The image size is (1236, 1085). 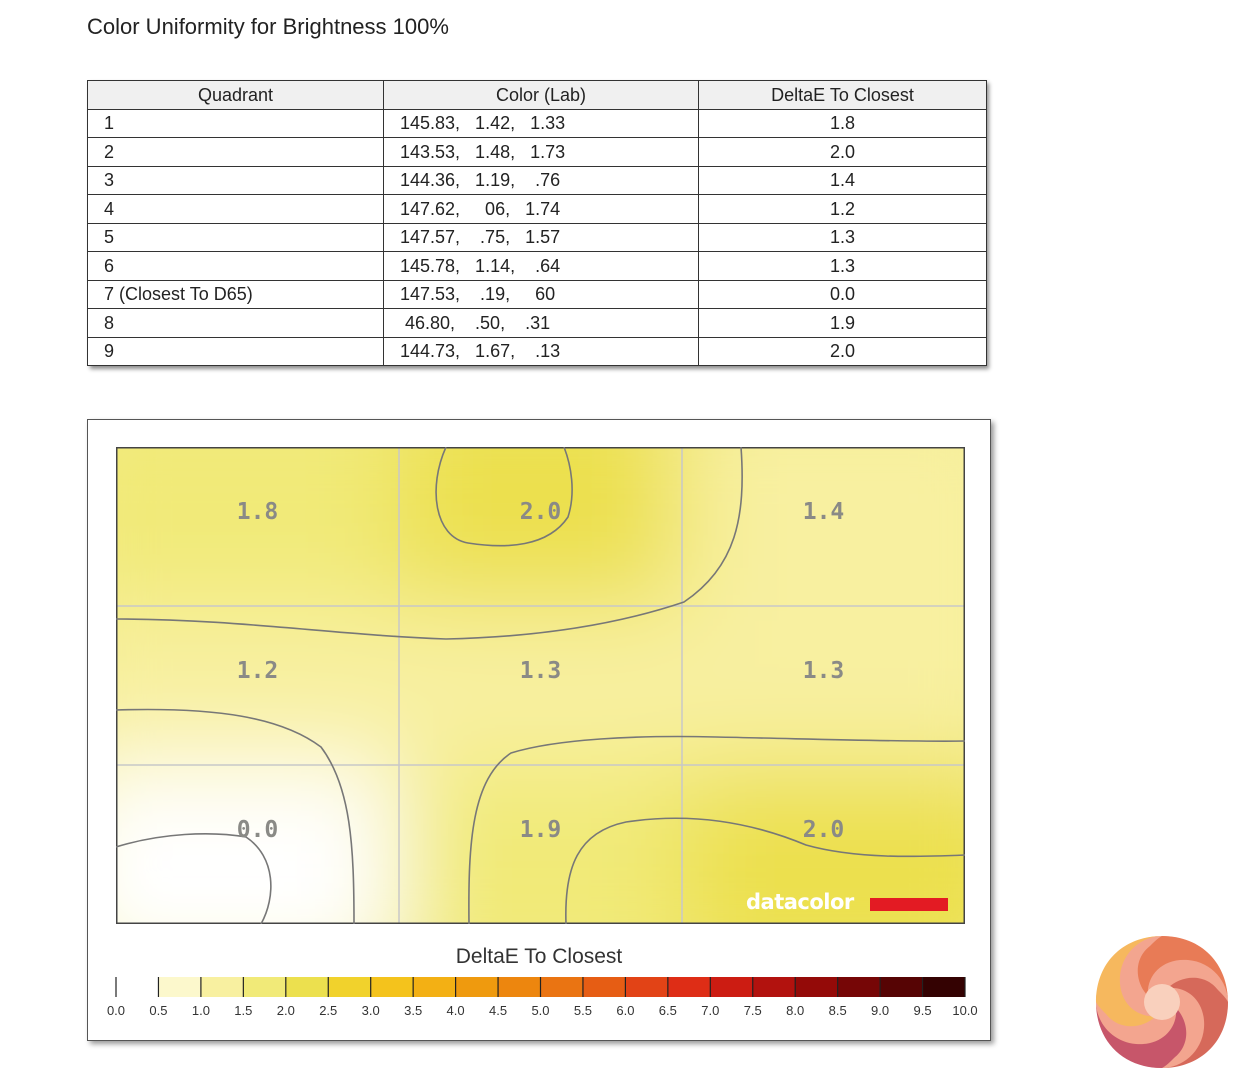 I want to click on cell-deltae: 1.2, so click(x=842, y=209).